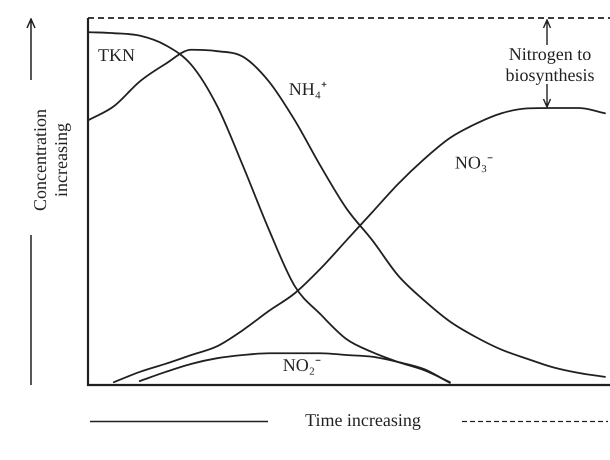 The image size is (610, 460). Describe the element at coordinates (116, 54) in the screenshot. I see `series-label: TKN` at that location.